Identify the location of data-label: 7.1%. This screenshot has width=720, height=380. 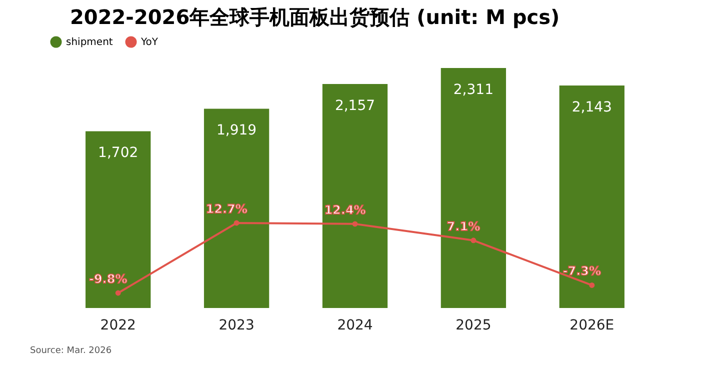
(463, 226).